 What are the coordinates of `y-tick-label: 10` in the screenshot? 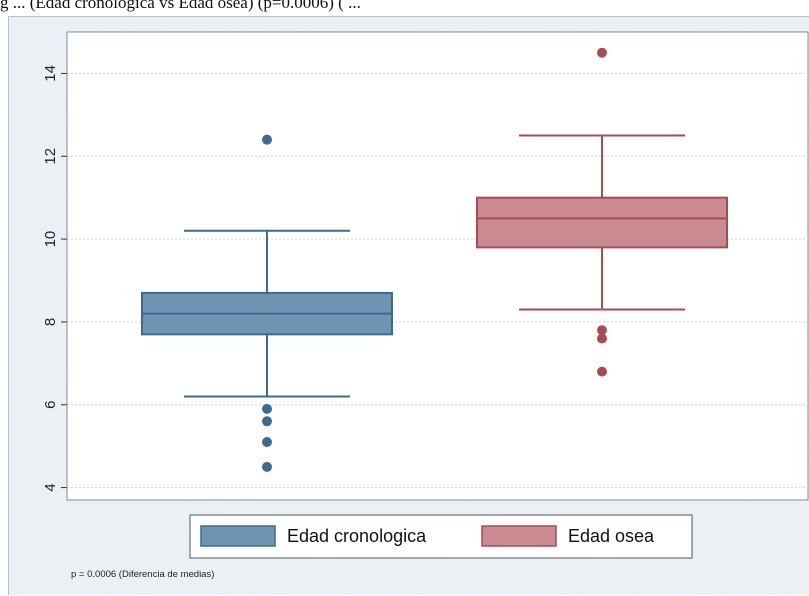 It's located at (50, 239).